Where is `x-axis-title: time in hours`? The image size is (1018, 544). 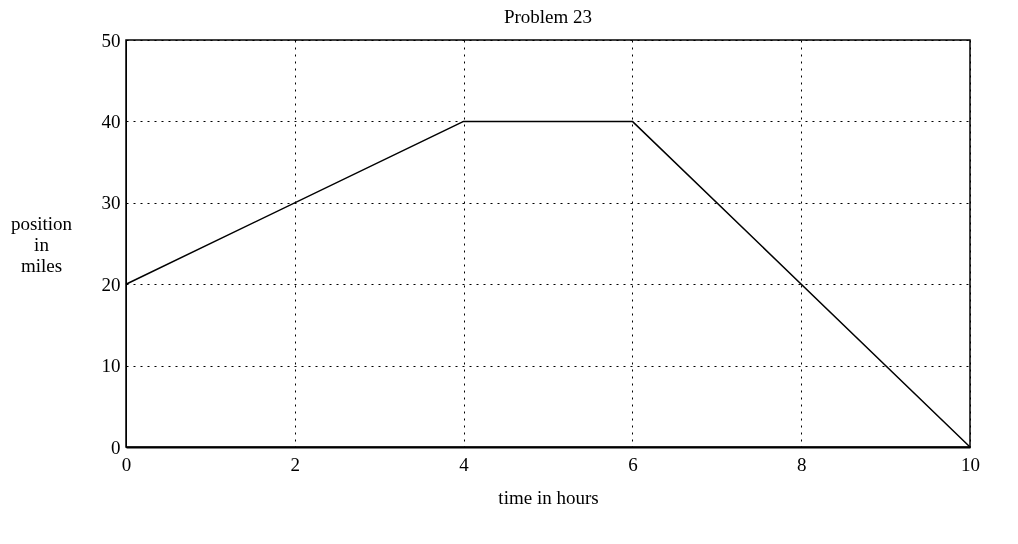
x-axis-title: time in hours is located at coordinates (548, 497).